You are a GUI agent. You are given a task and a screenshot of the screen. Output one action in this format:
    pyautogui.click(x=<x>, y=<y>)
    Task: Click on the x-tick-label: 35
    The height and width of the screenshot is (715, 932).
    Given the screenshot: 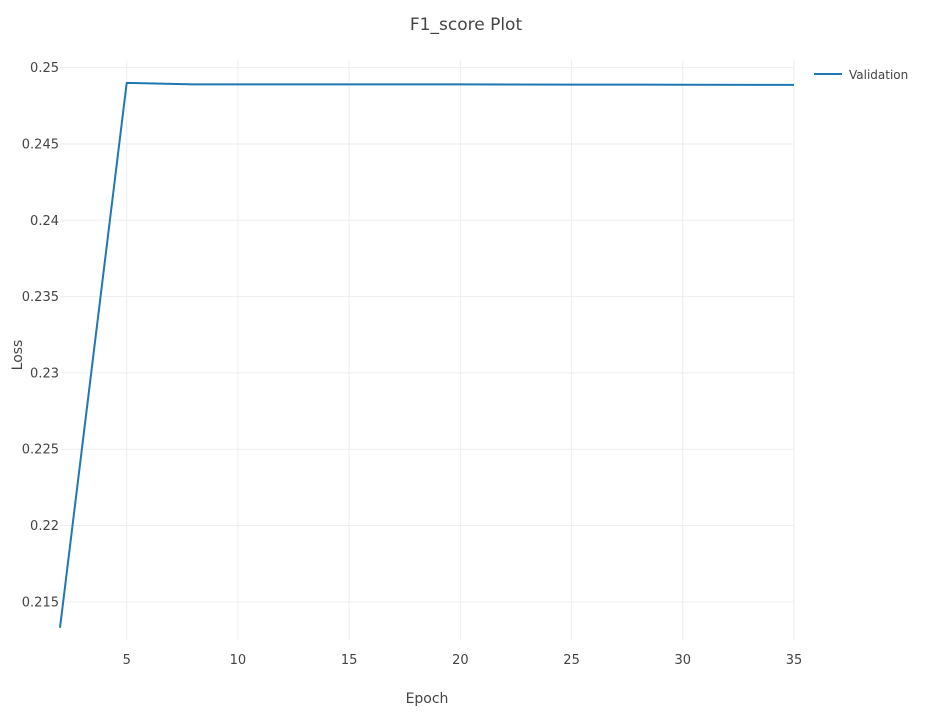 What is the action you would take?
    pyautogui.click(x=794, y=660)
    